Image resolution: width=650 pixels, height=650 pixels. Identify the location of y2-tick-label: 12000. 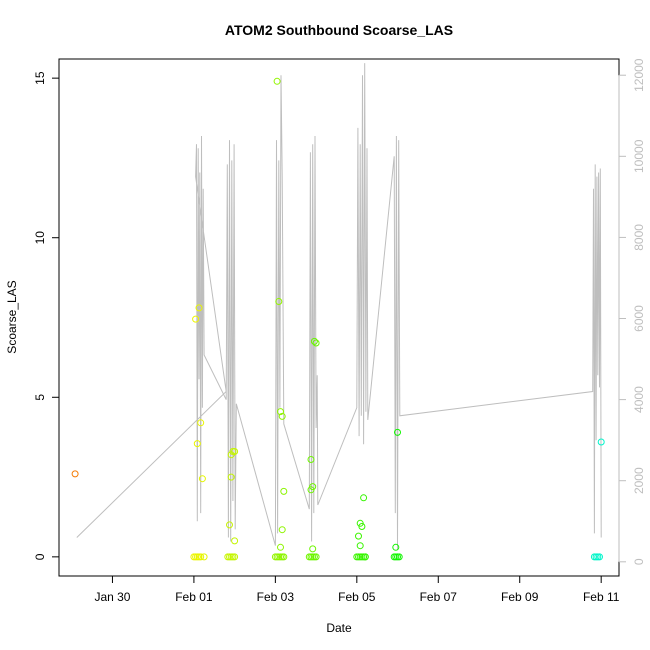
(639, 75).